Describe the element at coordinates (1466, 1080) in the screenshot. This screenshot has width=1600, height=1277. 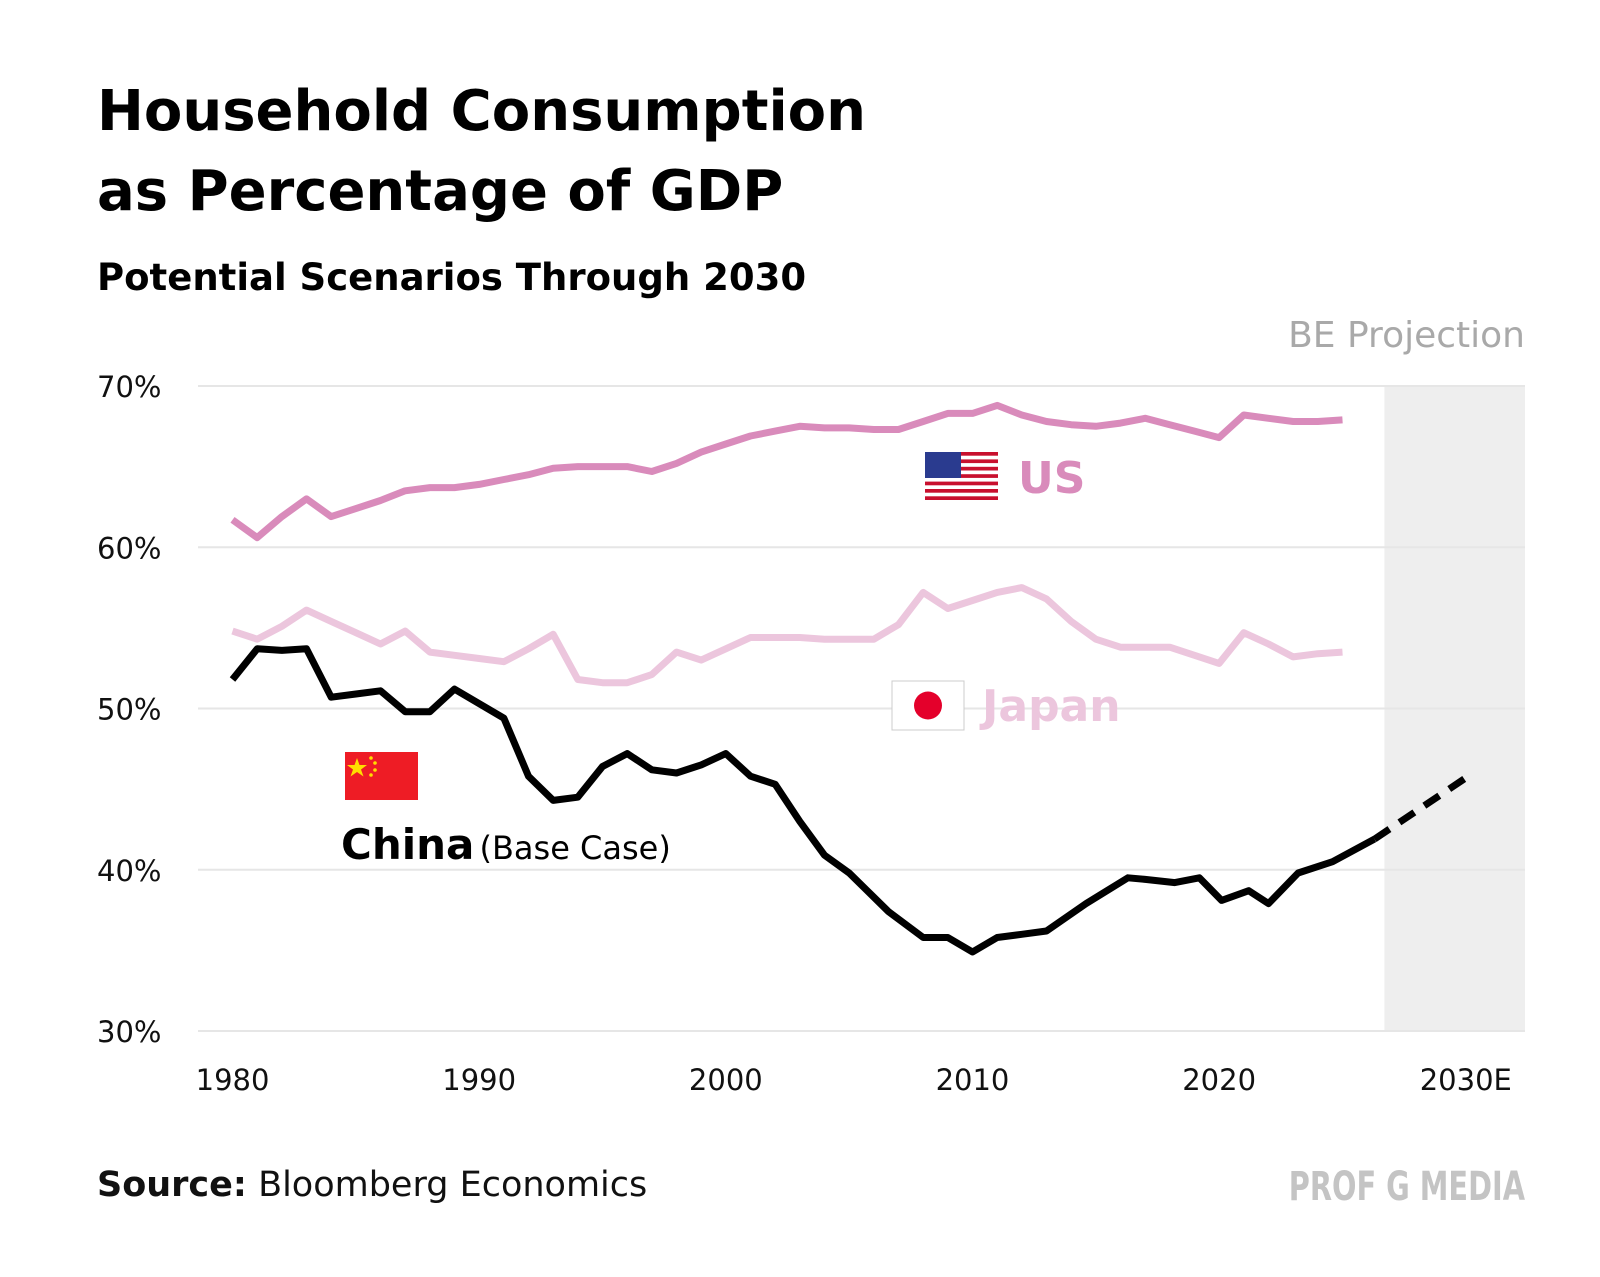
I see `x-tick-label: 2030E` at that location.